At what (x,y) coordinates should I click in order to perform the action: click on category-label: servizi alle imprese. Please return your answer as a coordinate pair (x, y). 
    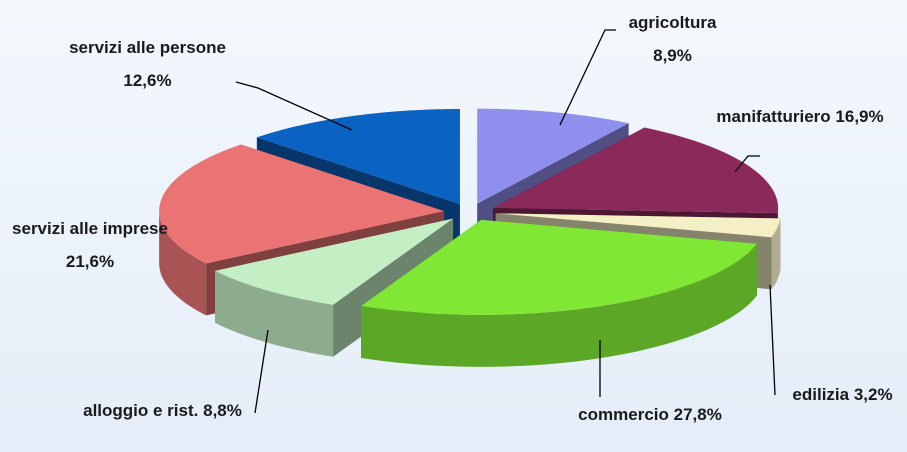
    Looking at the image, I should click on (90, 228).